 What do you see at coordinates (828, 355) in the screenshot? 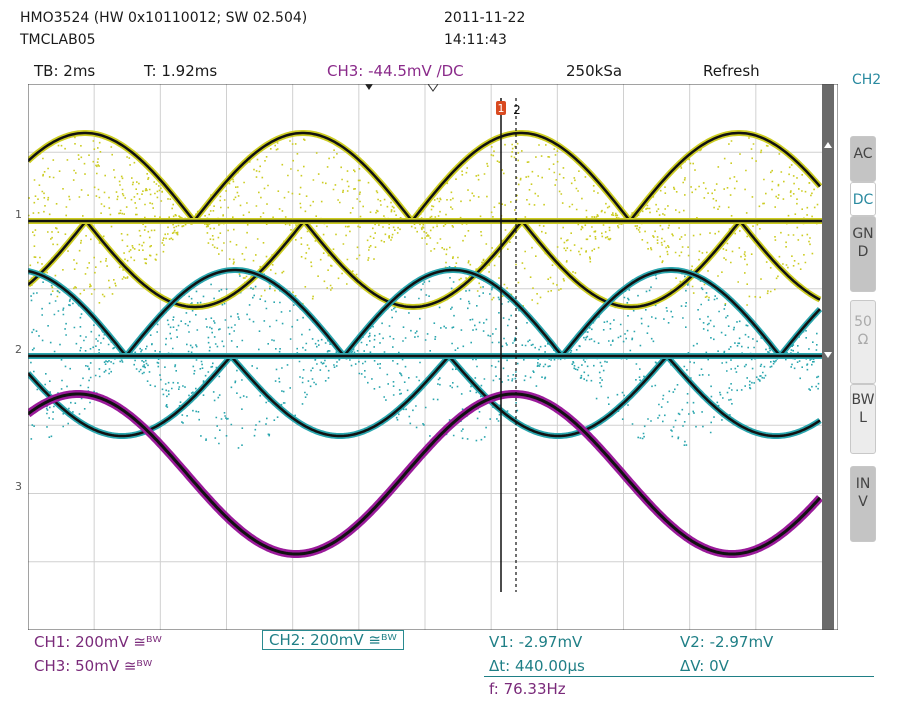
I see `scroll-down-icon` at bounding box center [828, 355].